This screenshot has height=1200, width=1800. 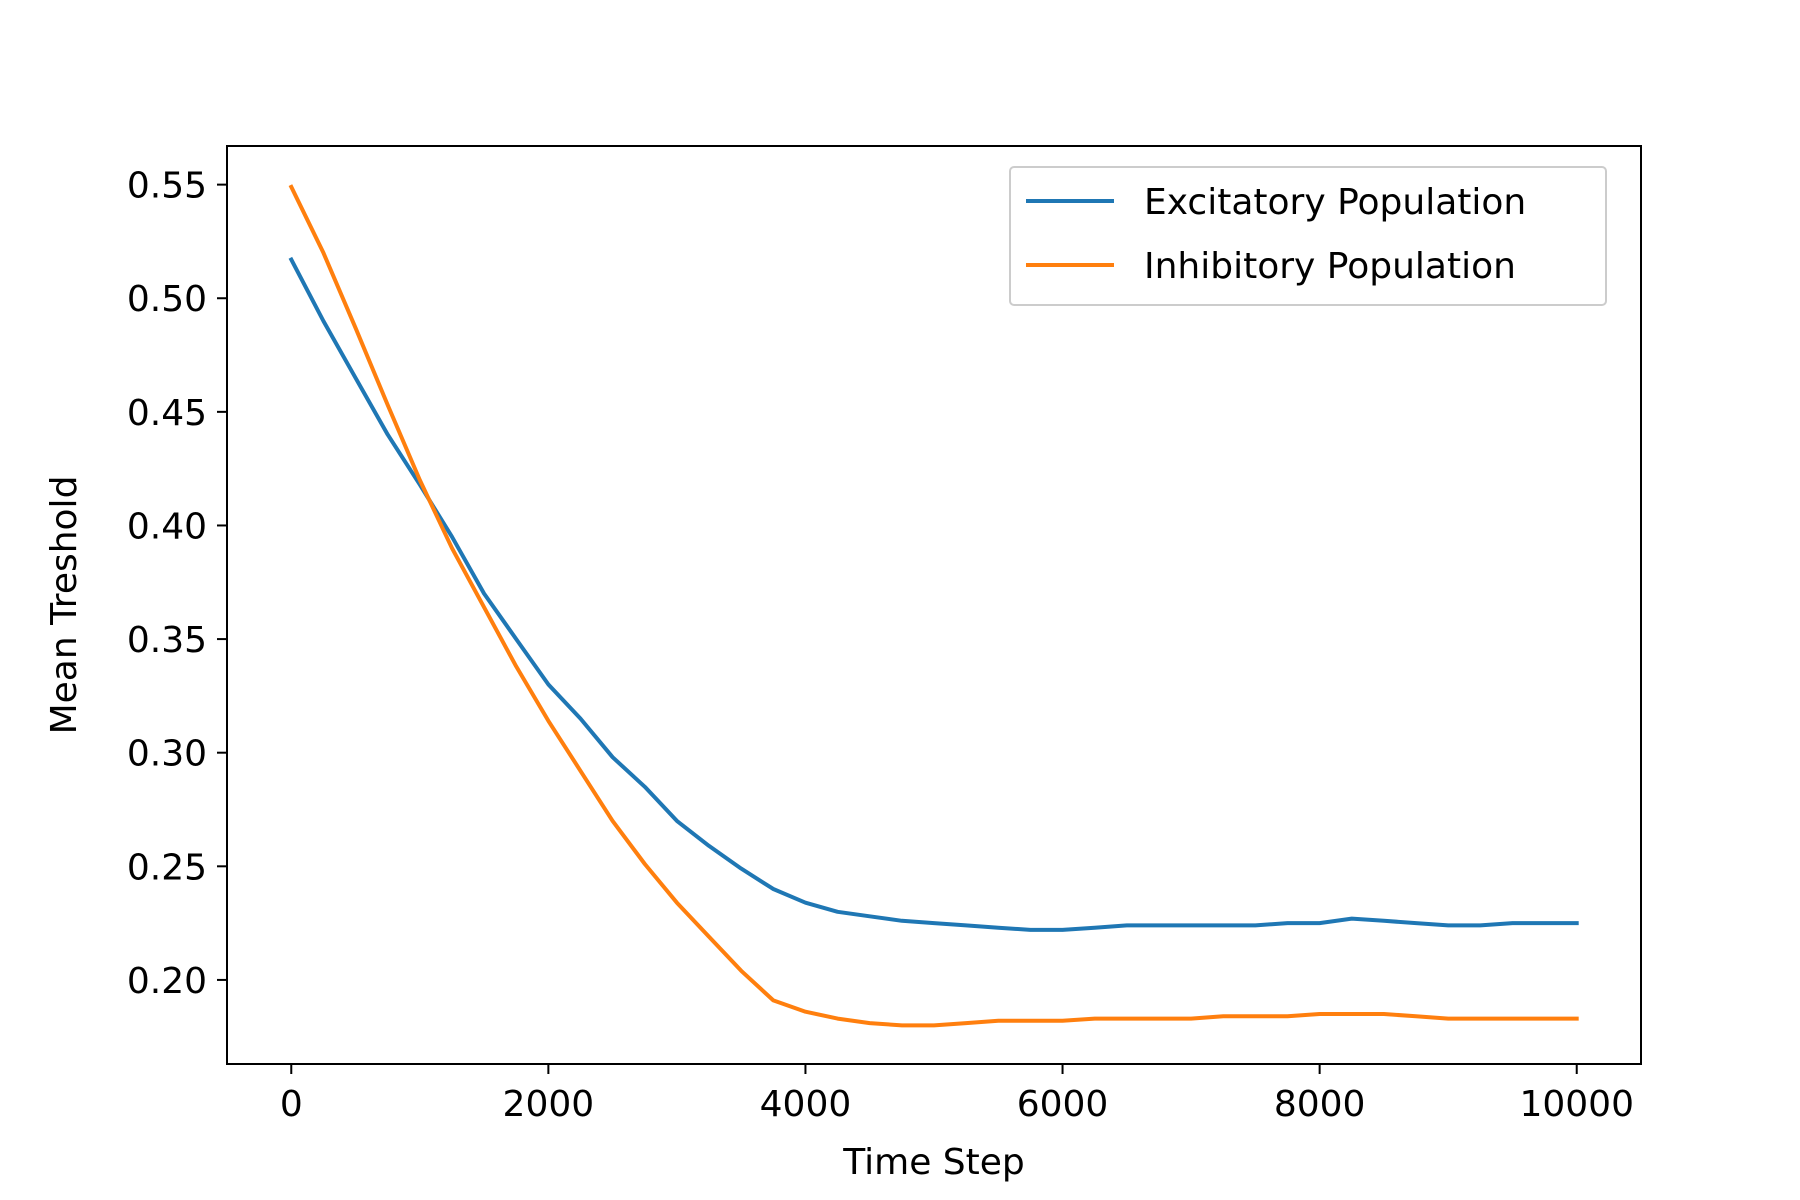 What do you see at coordinates (1320, 1104) in the screenshot?
I see `x-tick-label: 8000` at bounding box center [1320, 1104].